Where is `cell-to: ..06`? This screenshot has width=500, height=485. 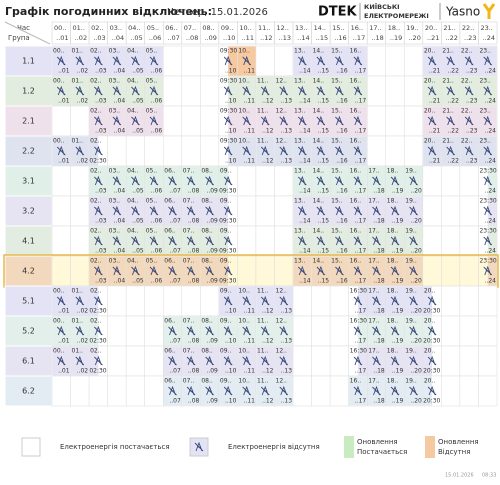
cell-to: ..06 is located at coordinates (157, 281).